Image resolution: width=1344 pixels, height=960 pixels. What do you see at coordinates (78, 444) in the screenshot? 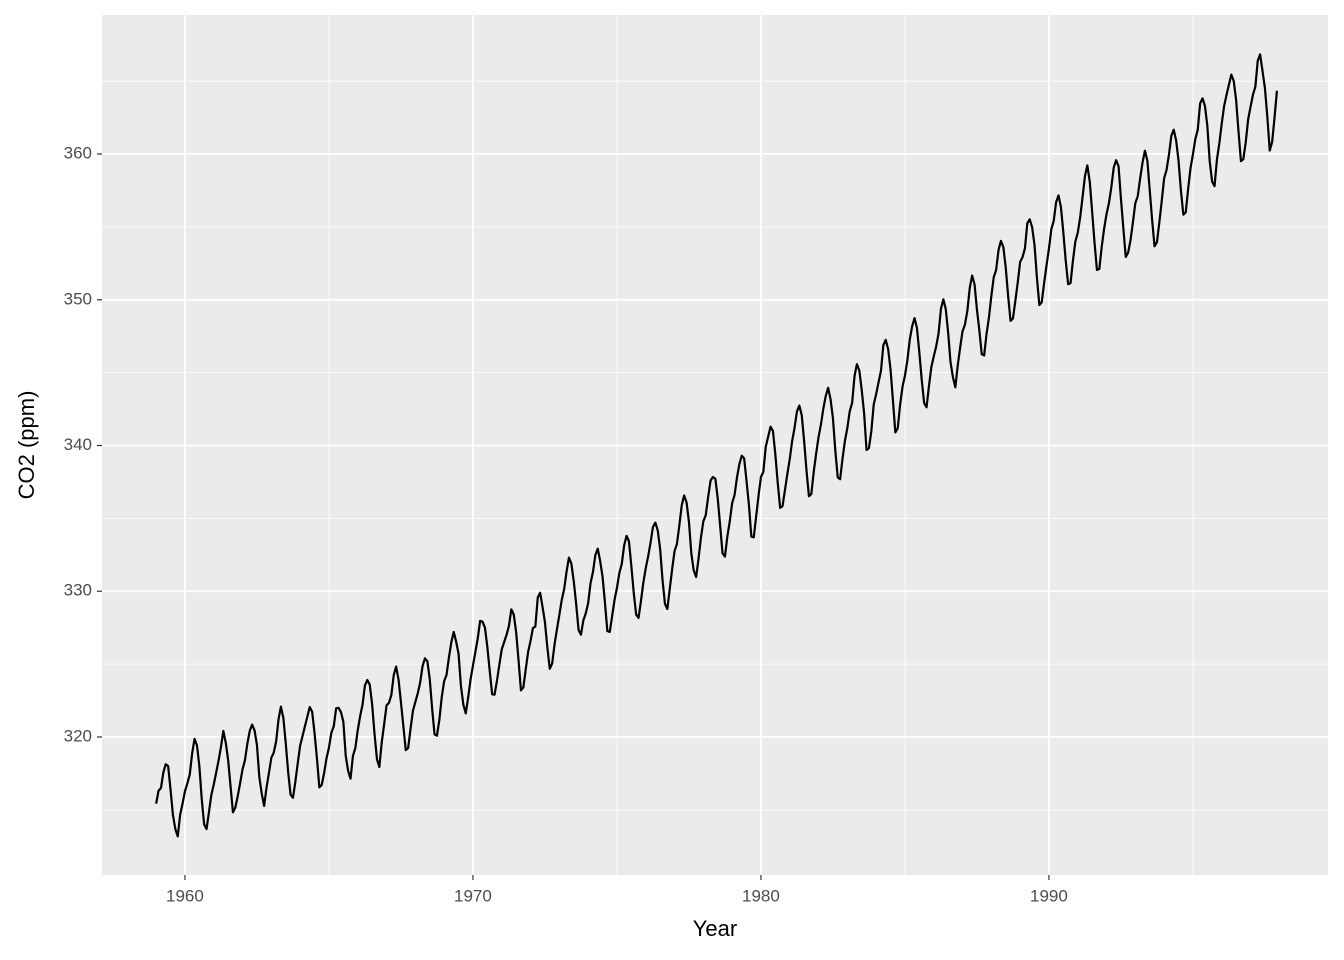
I see `y-tick-label: 340` at bounding box center [78, 444].